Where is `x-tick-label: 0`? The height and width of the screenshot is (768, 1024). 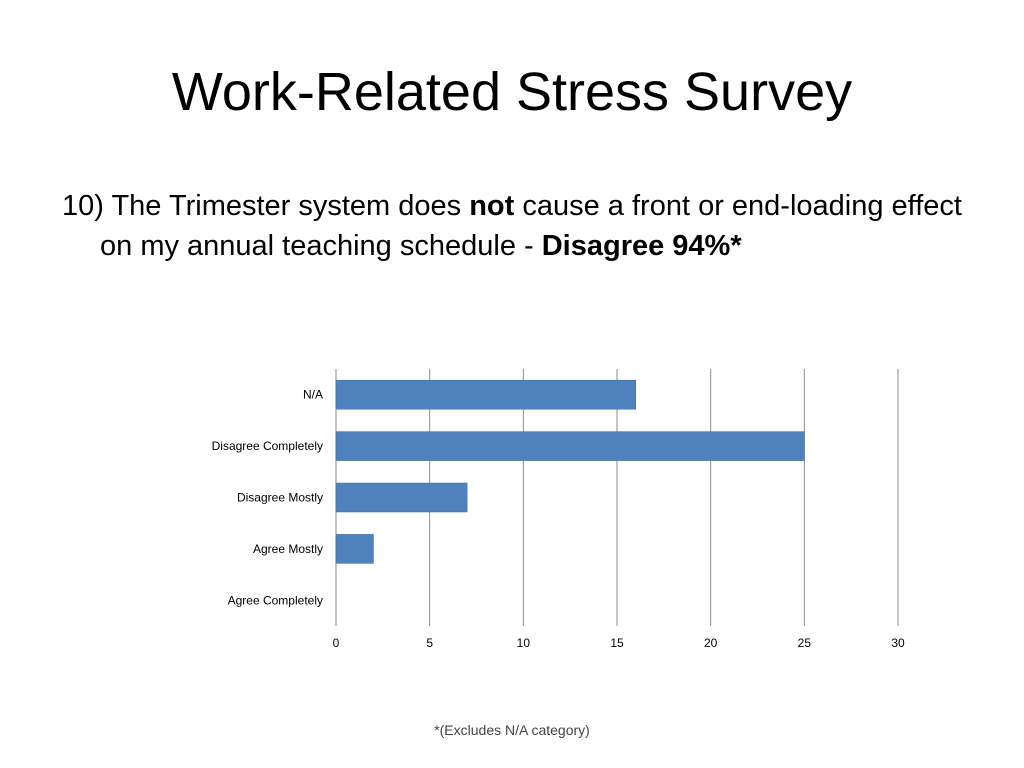 x-tick-label: 0 is located at coordinates (336, 643).